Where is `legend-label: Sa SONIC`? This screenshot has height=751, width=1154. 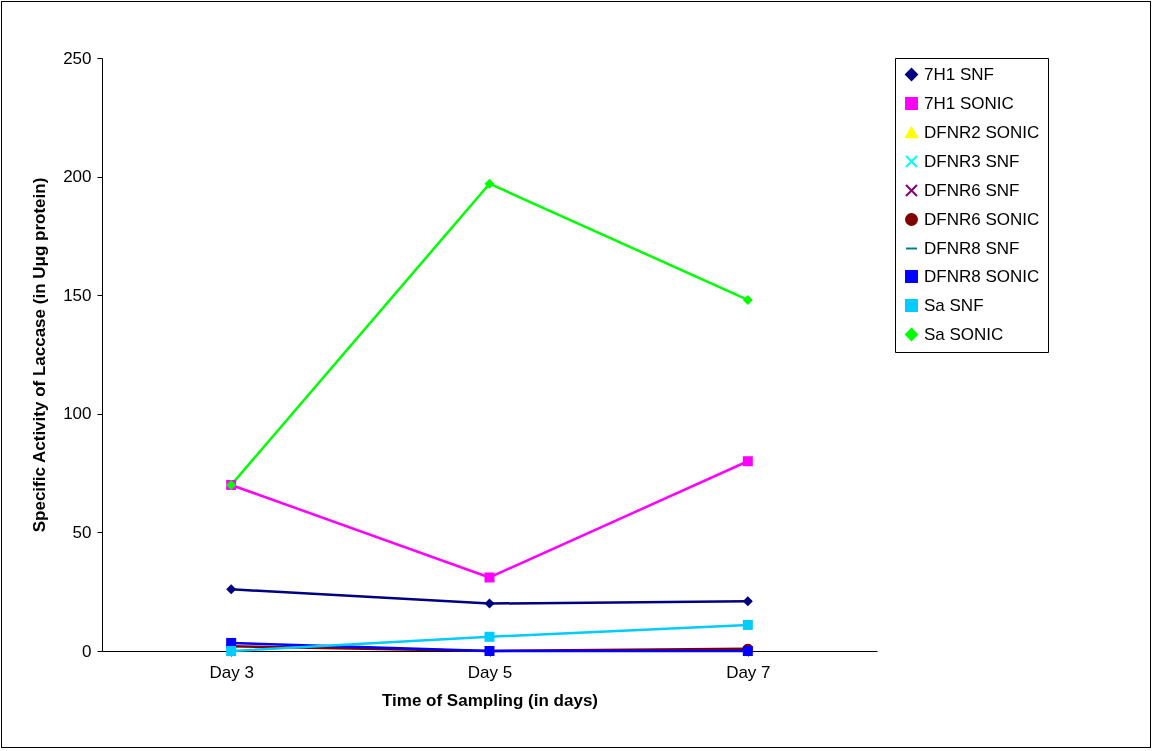
legend-label: Sa SONIC is located at coordinates (964, 334).